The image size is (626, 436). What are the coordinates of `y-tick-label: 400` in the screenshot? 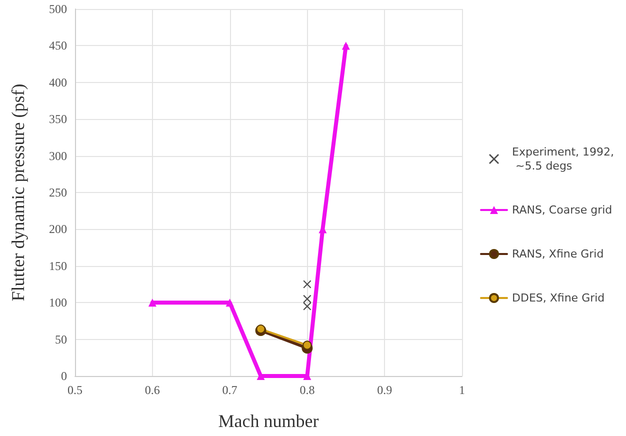 It's located at (58, 82).